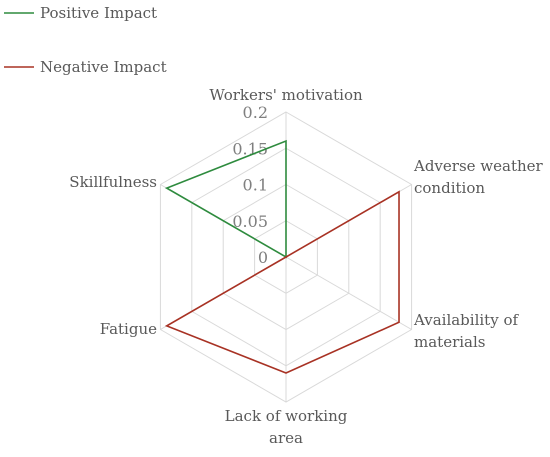 The height and width of the screenshot is (457, 550). What do you see at coordinates (449, 188) in the screenshot?
I see `axis-label-line: condition` at bounding box center [449, 188].